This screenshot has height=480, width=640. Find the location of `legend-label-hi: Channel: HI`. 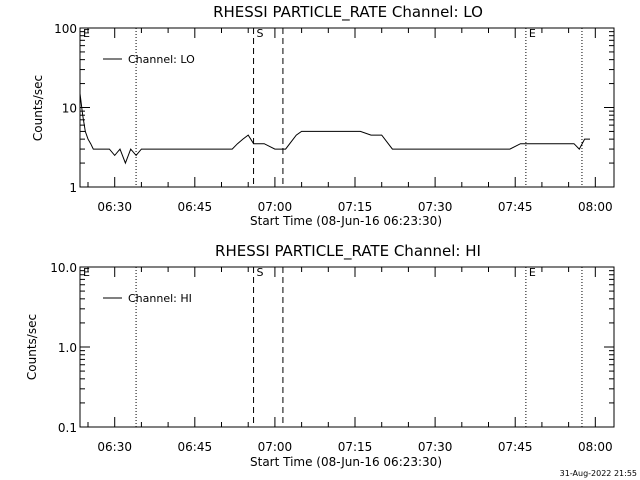

legend-label-hi: Channel: HI is located at coordinates (160, 298).